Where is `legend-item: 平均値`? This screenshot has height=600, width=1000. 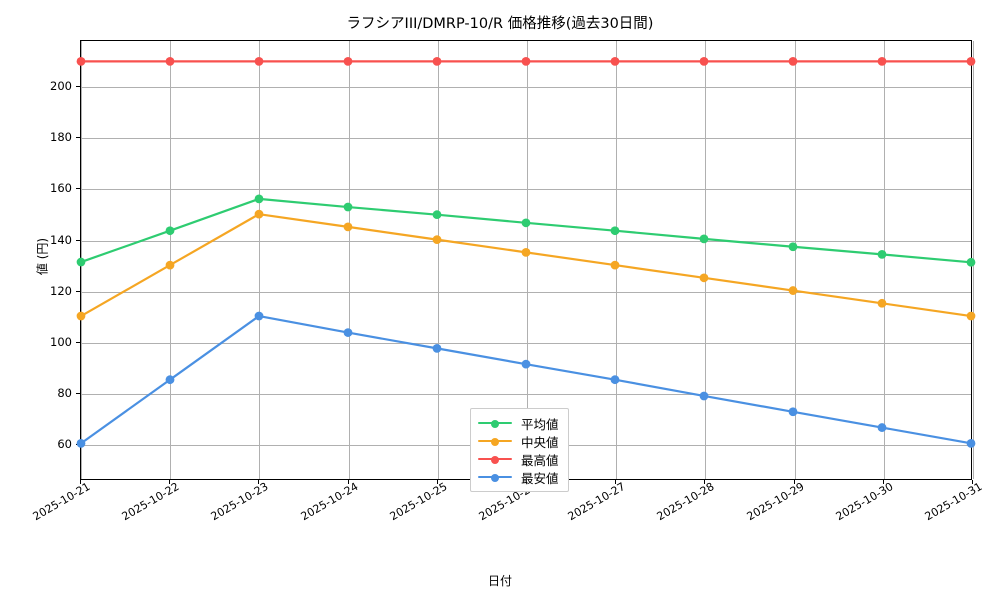 legend-item: 平均値 is located at coordinates (518, 423).